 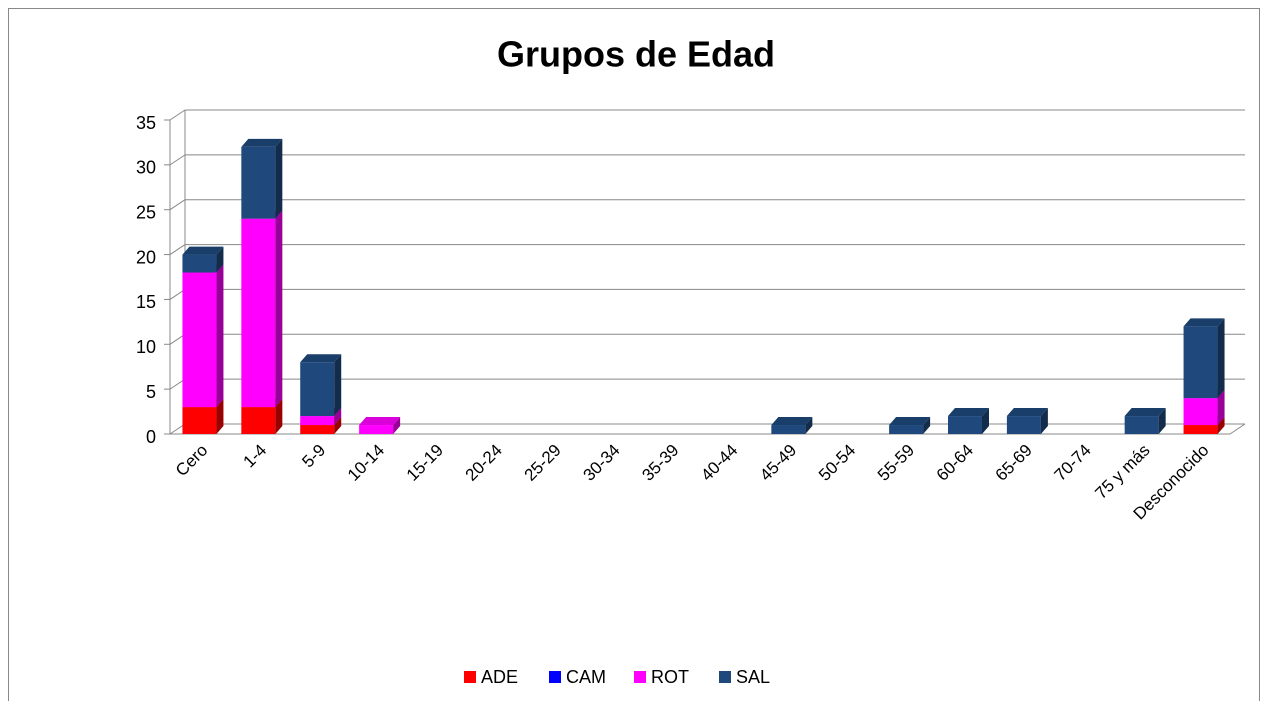 I want to click on legend-label: ROT, so click(x=670, y=677).